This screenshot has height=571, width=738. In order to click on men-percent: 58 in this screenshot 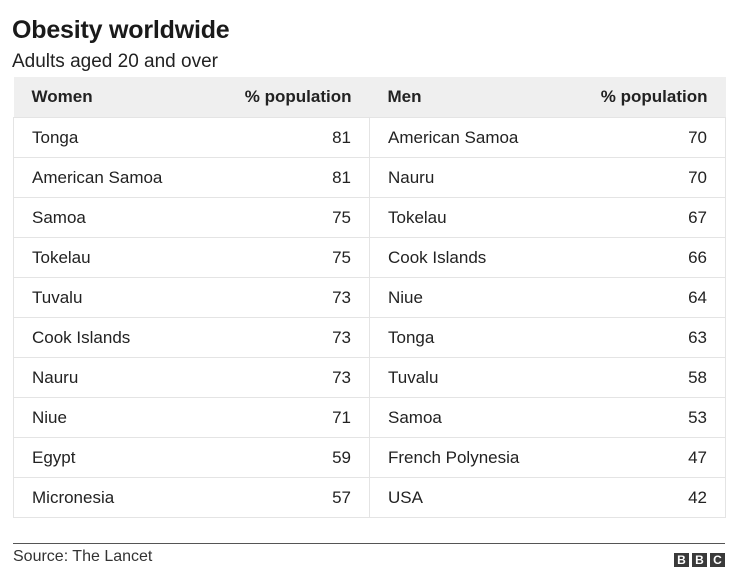, I will do `click(636, 377)`.